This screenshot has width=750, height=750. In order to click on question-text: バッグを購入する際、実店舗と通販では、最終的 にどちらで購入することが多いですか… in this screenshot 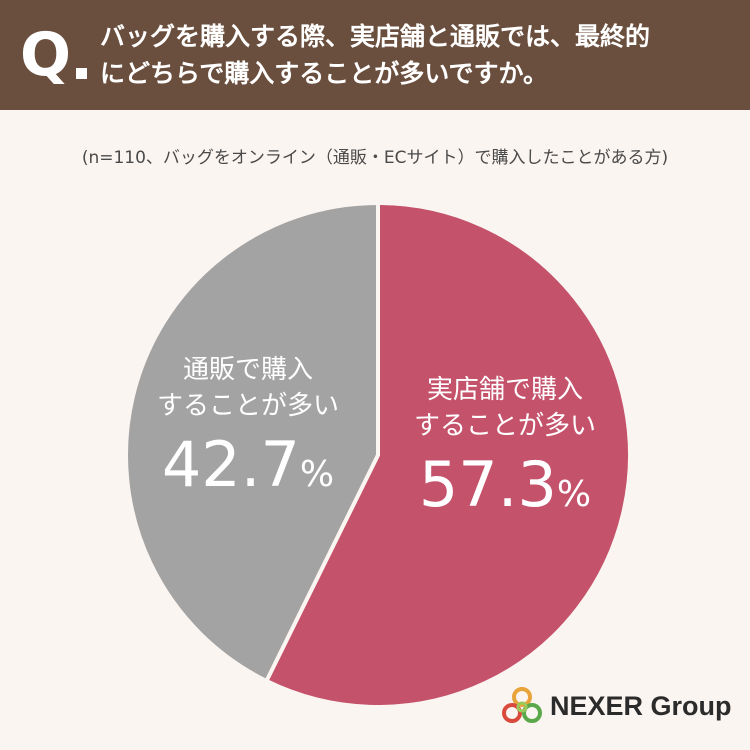, I will do `click(420, 55)`.